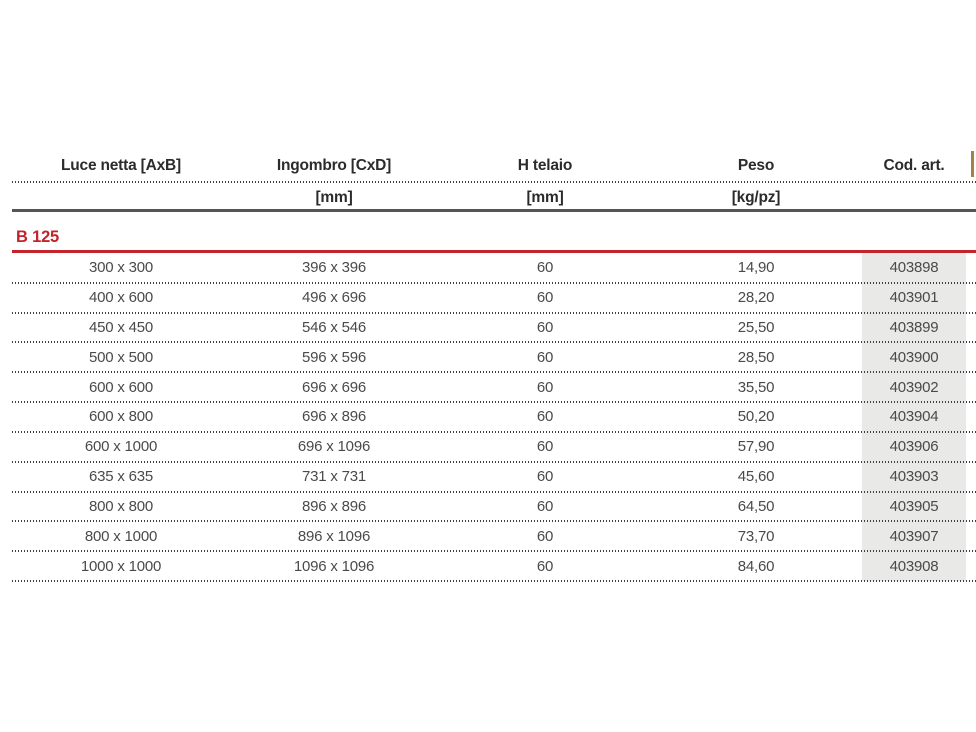 This screenshot has width=976, height=732. Describe the element at coordinates (121, 417) in the screenshot. I see `cell-luce-netta: 600 x 800` at that location.